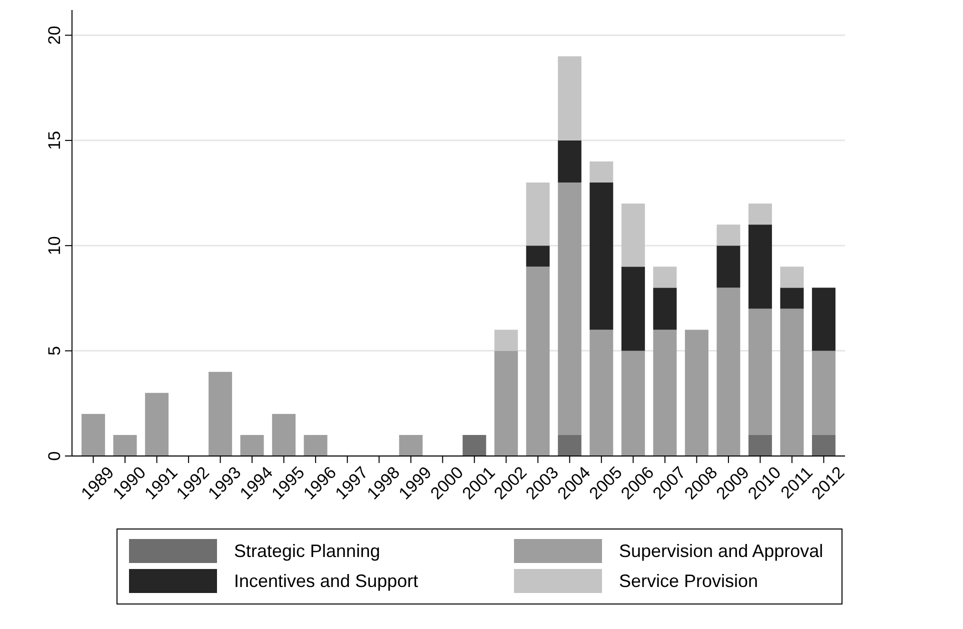 The height and width of the screenshot is (629, 963). I want to click on y-tick-label: 15, so click(54, 140).